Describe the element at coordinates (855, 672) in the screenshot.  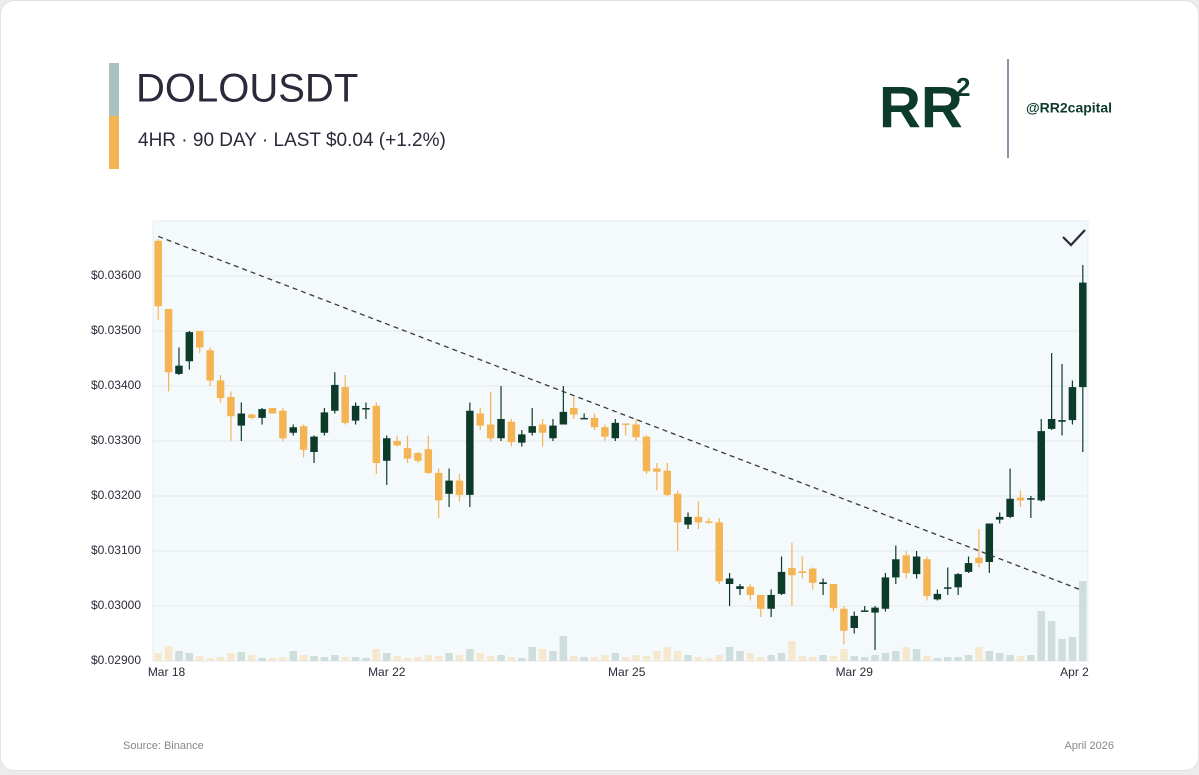
I see `x-tick-label: Mar 29` at that location.